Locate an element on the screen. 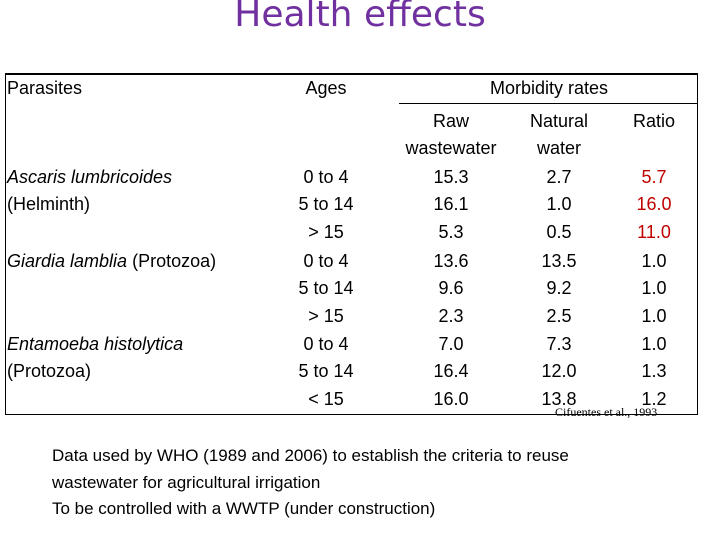 This screenshot has height=540, width=720. cell-ratio: 5.7 is located at coordinates (654, 177).